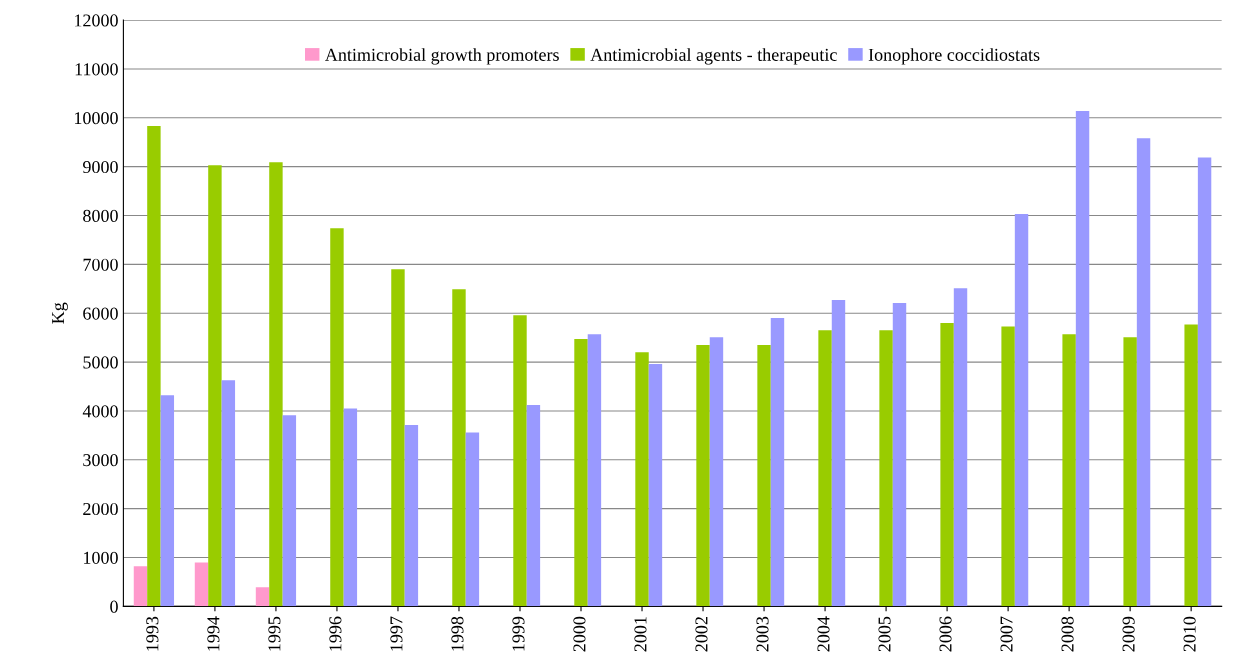 This screenshot has width=1234, height=670. I want to click on x-tick-label: 2001, so click(640, 634).